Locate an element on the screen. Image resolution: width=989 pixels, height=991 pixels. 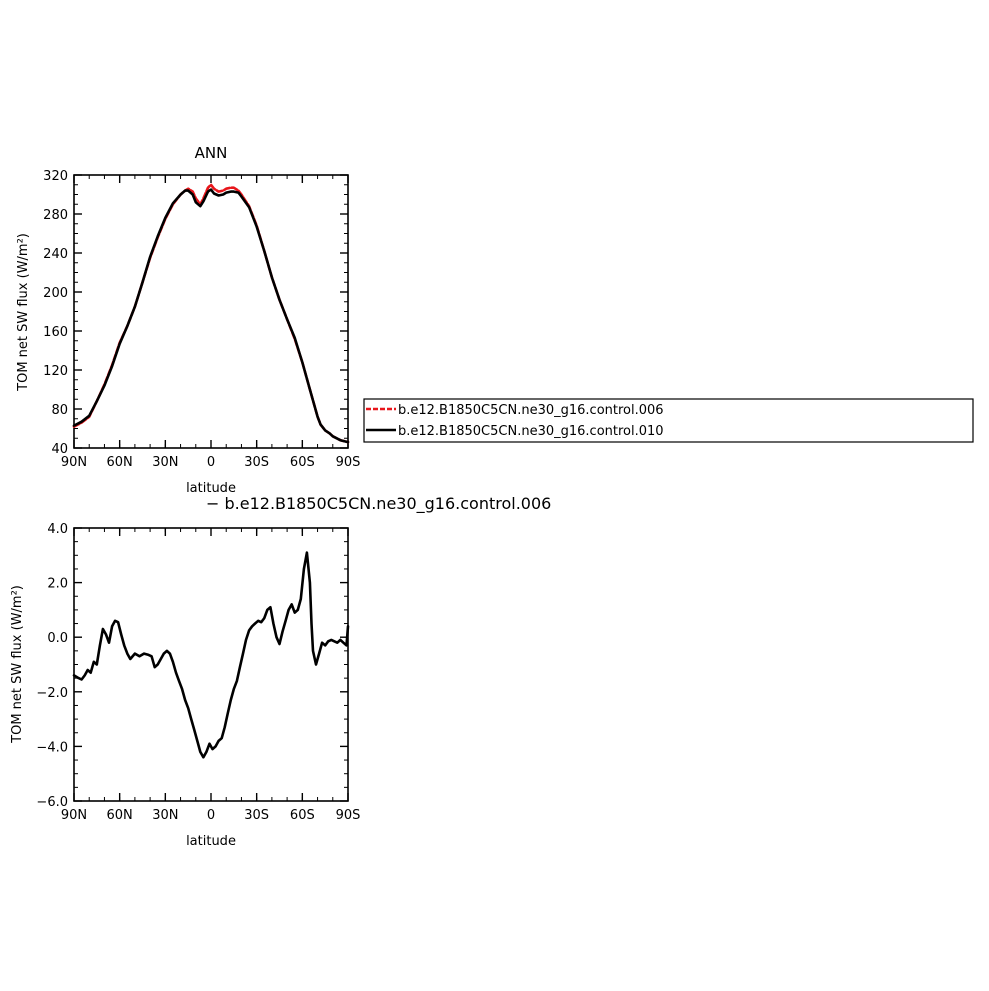
top-x-tick-label: 0 is located at coordinates (211, 462).